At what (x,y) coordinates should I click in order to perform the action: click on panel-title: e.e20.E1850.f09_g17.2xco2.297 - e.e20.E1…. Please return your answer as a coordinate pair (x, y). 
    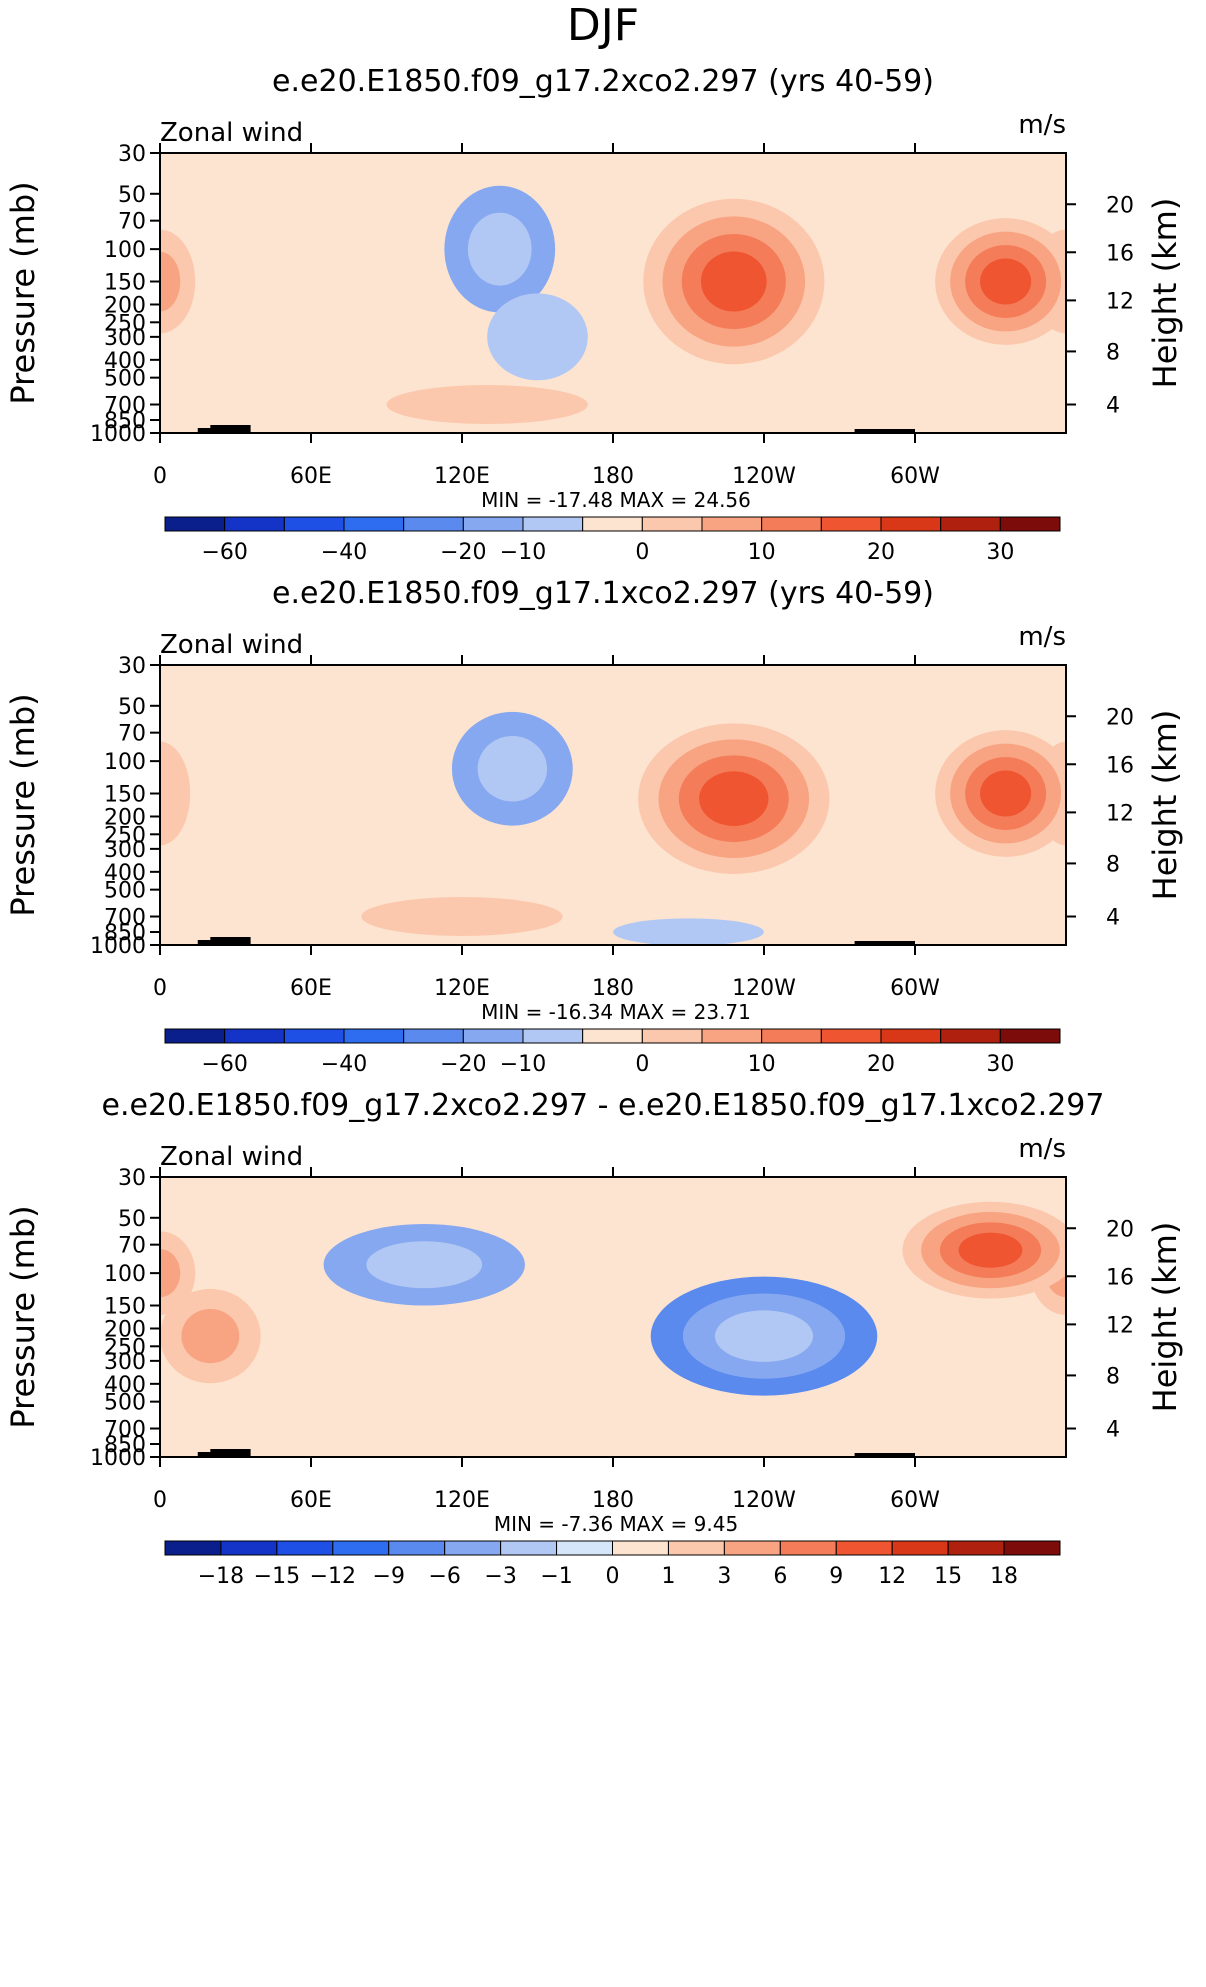
    Looking at the image, I should click on (603, 1105).